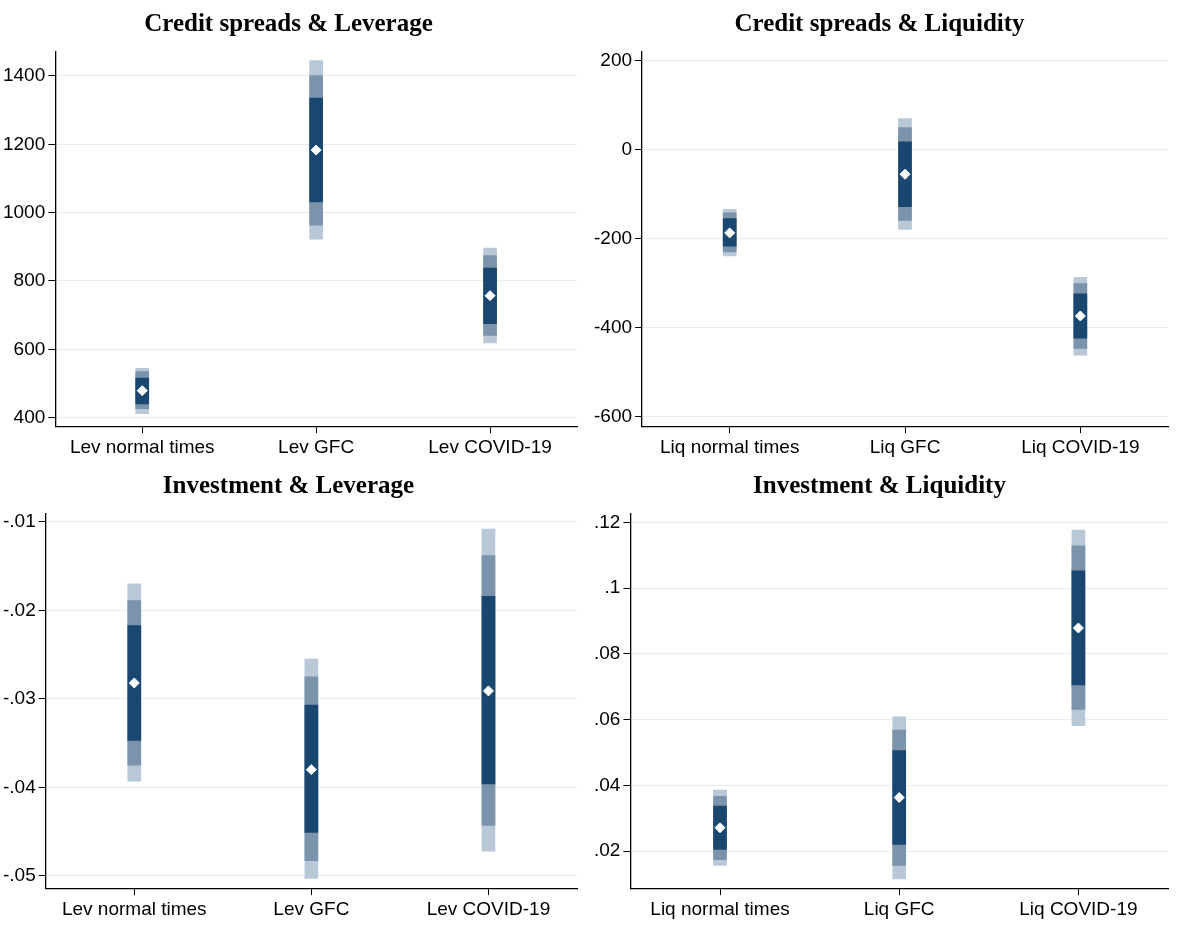  I want to click on y-tick-label: -200, so click(613, 237).